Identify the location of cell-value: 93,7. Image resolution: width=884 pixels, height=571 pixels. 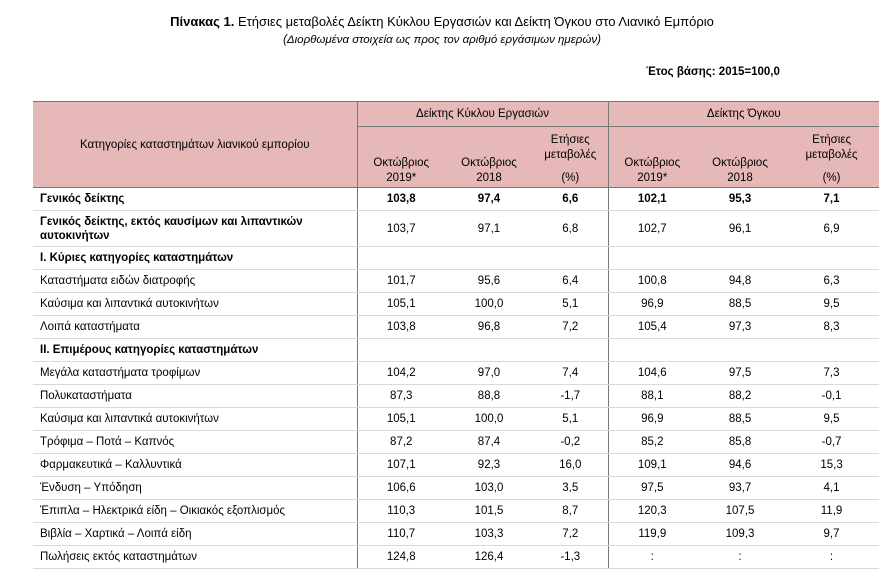
(740, 488).